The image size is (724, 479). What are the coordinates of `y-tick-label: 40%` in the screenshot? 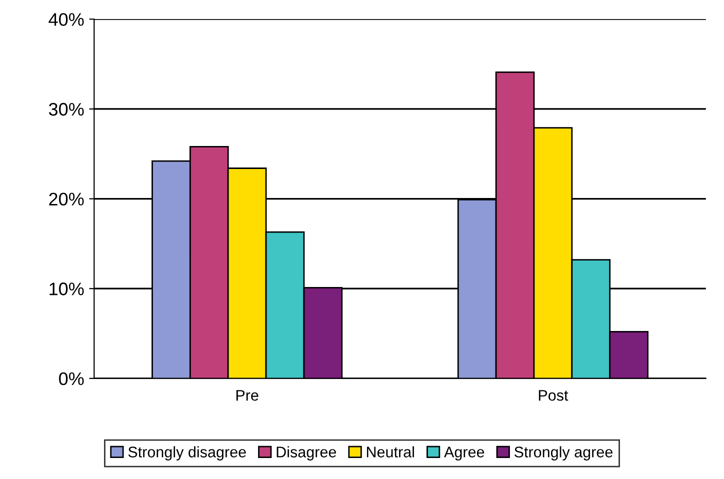 It's located at (66, 19).